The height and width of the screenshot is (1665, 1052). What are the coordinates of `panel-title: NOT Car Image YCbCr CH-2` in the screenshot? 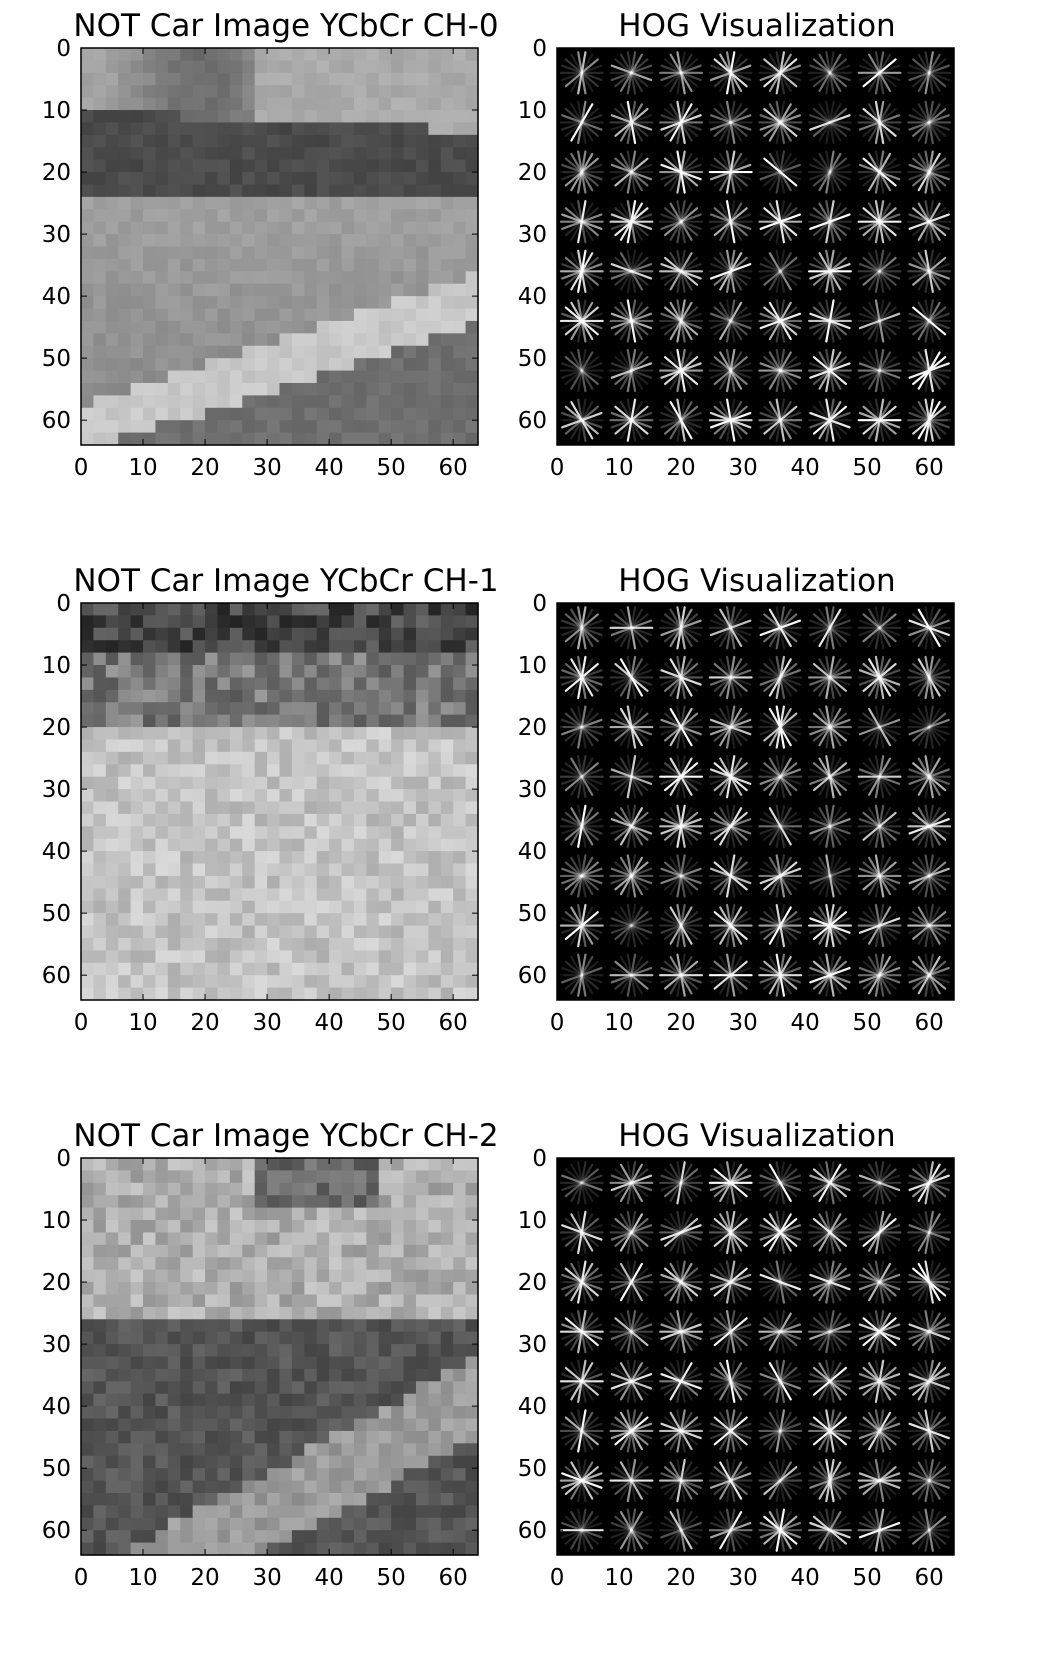 It's located at (285, 1136).